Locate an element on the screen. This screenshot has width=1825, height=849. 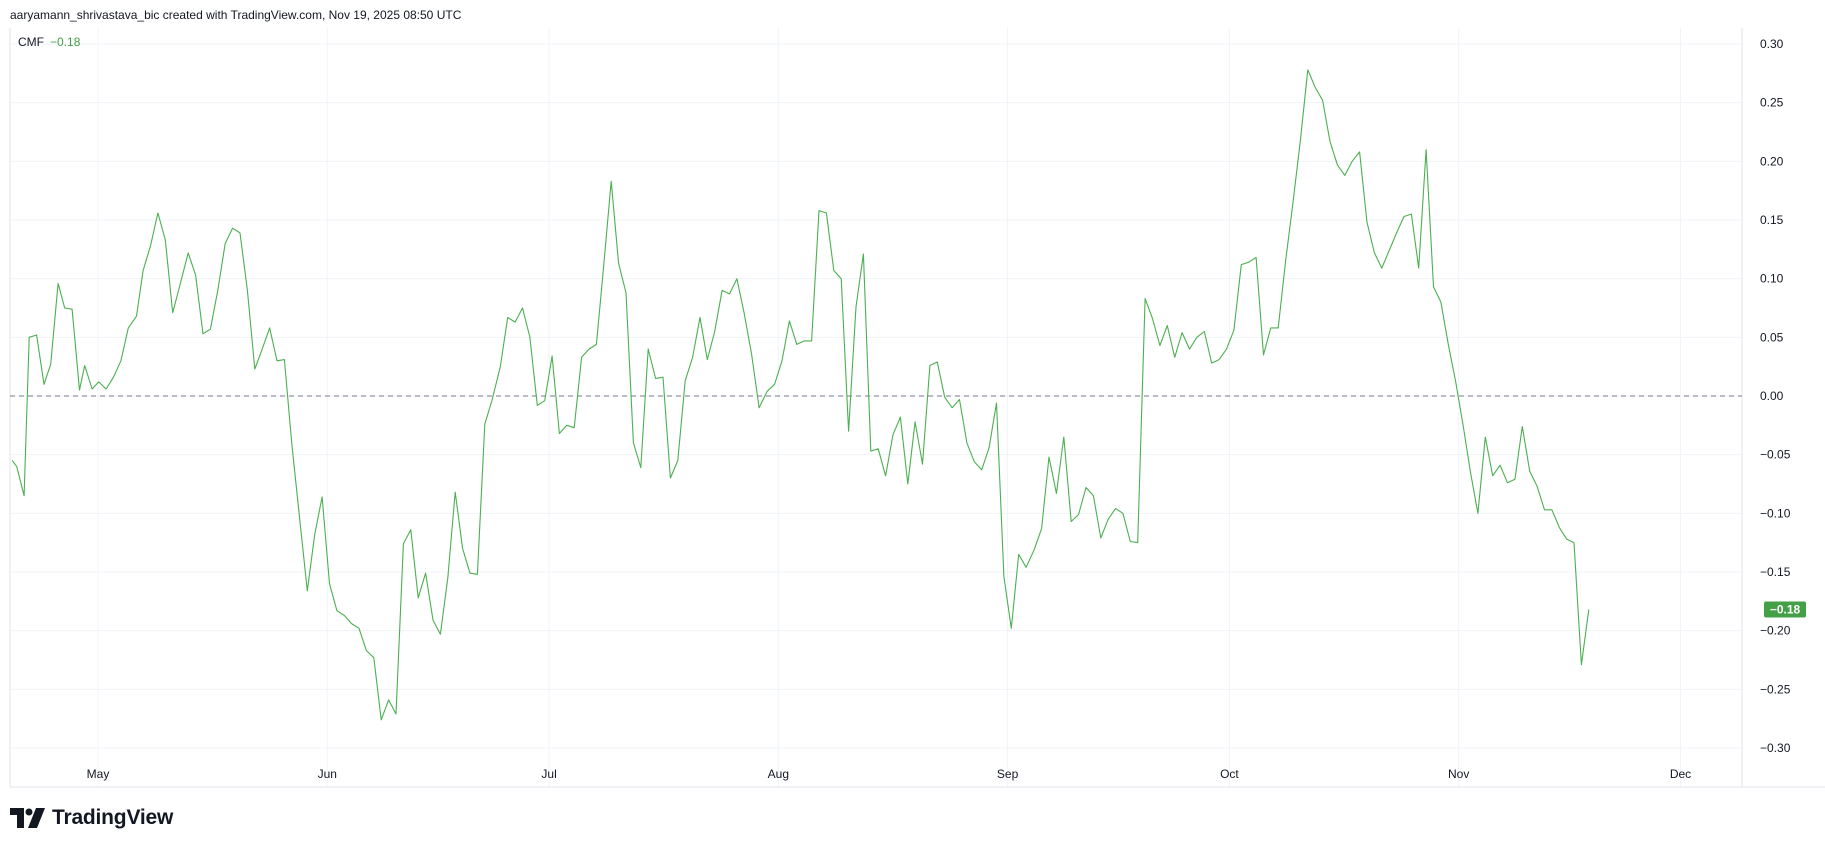
last-value-tag-text: −0.18 is located at coordinates (1785, 610).